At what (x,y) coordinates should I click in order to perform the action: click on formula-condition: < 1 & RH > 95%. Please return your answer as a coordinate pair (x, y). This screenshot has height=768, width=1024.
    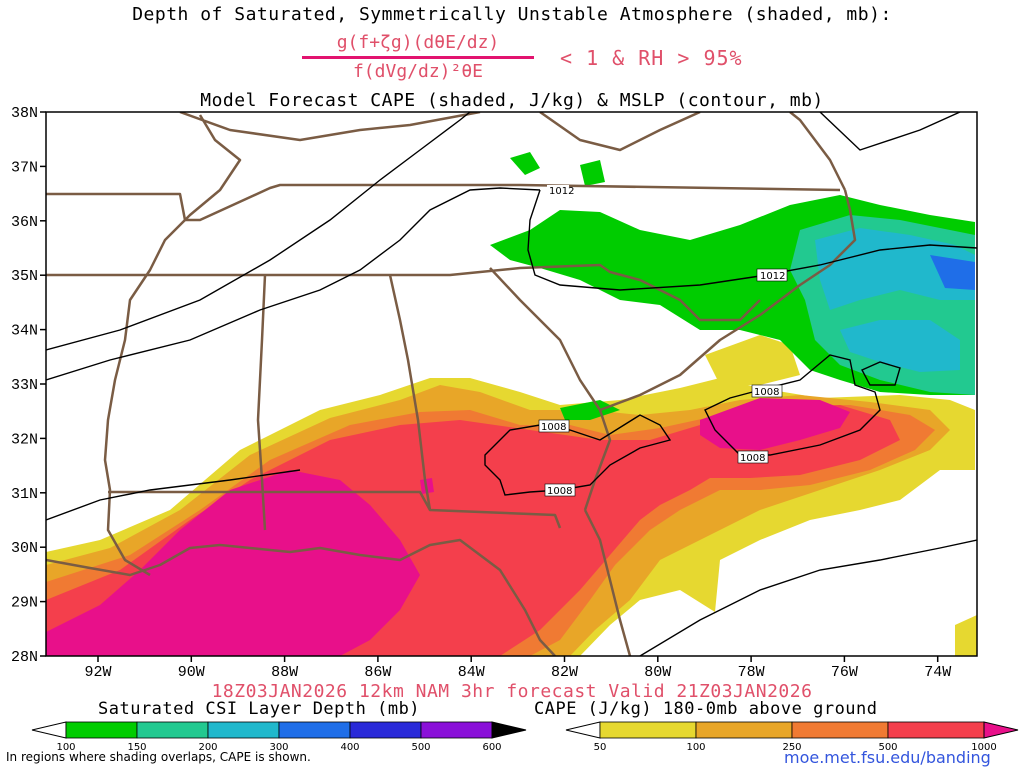
    Looking at the image, I should click on (651, 58).